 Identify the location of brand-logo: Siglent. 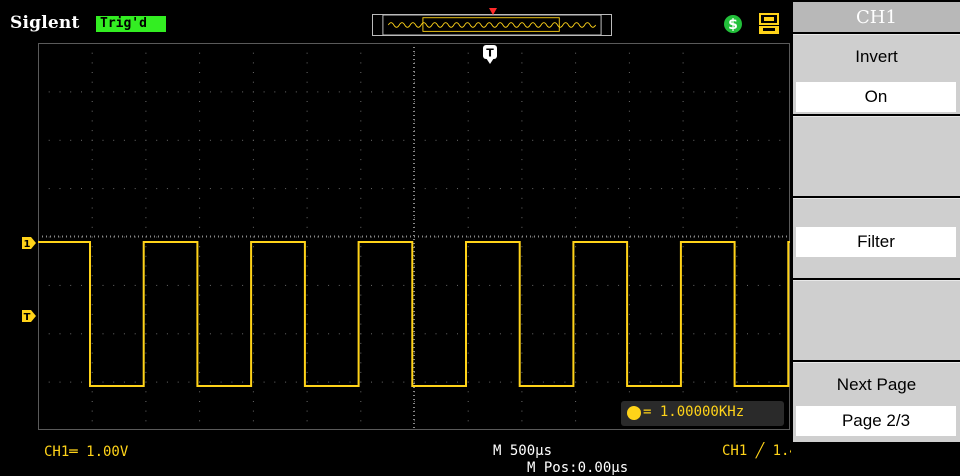
(45, 23).